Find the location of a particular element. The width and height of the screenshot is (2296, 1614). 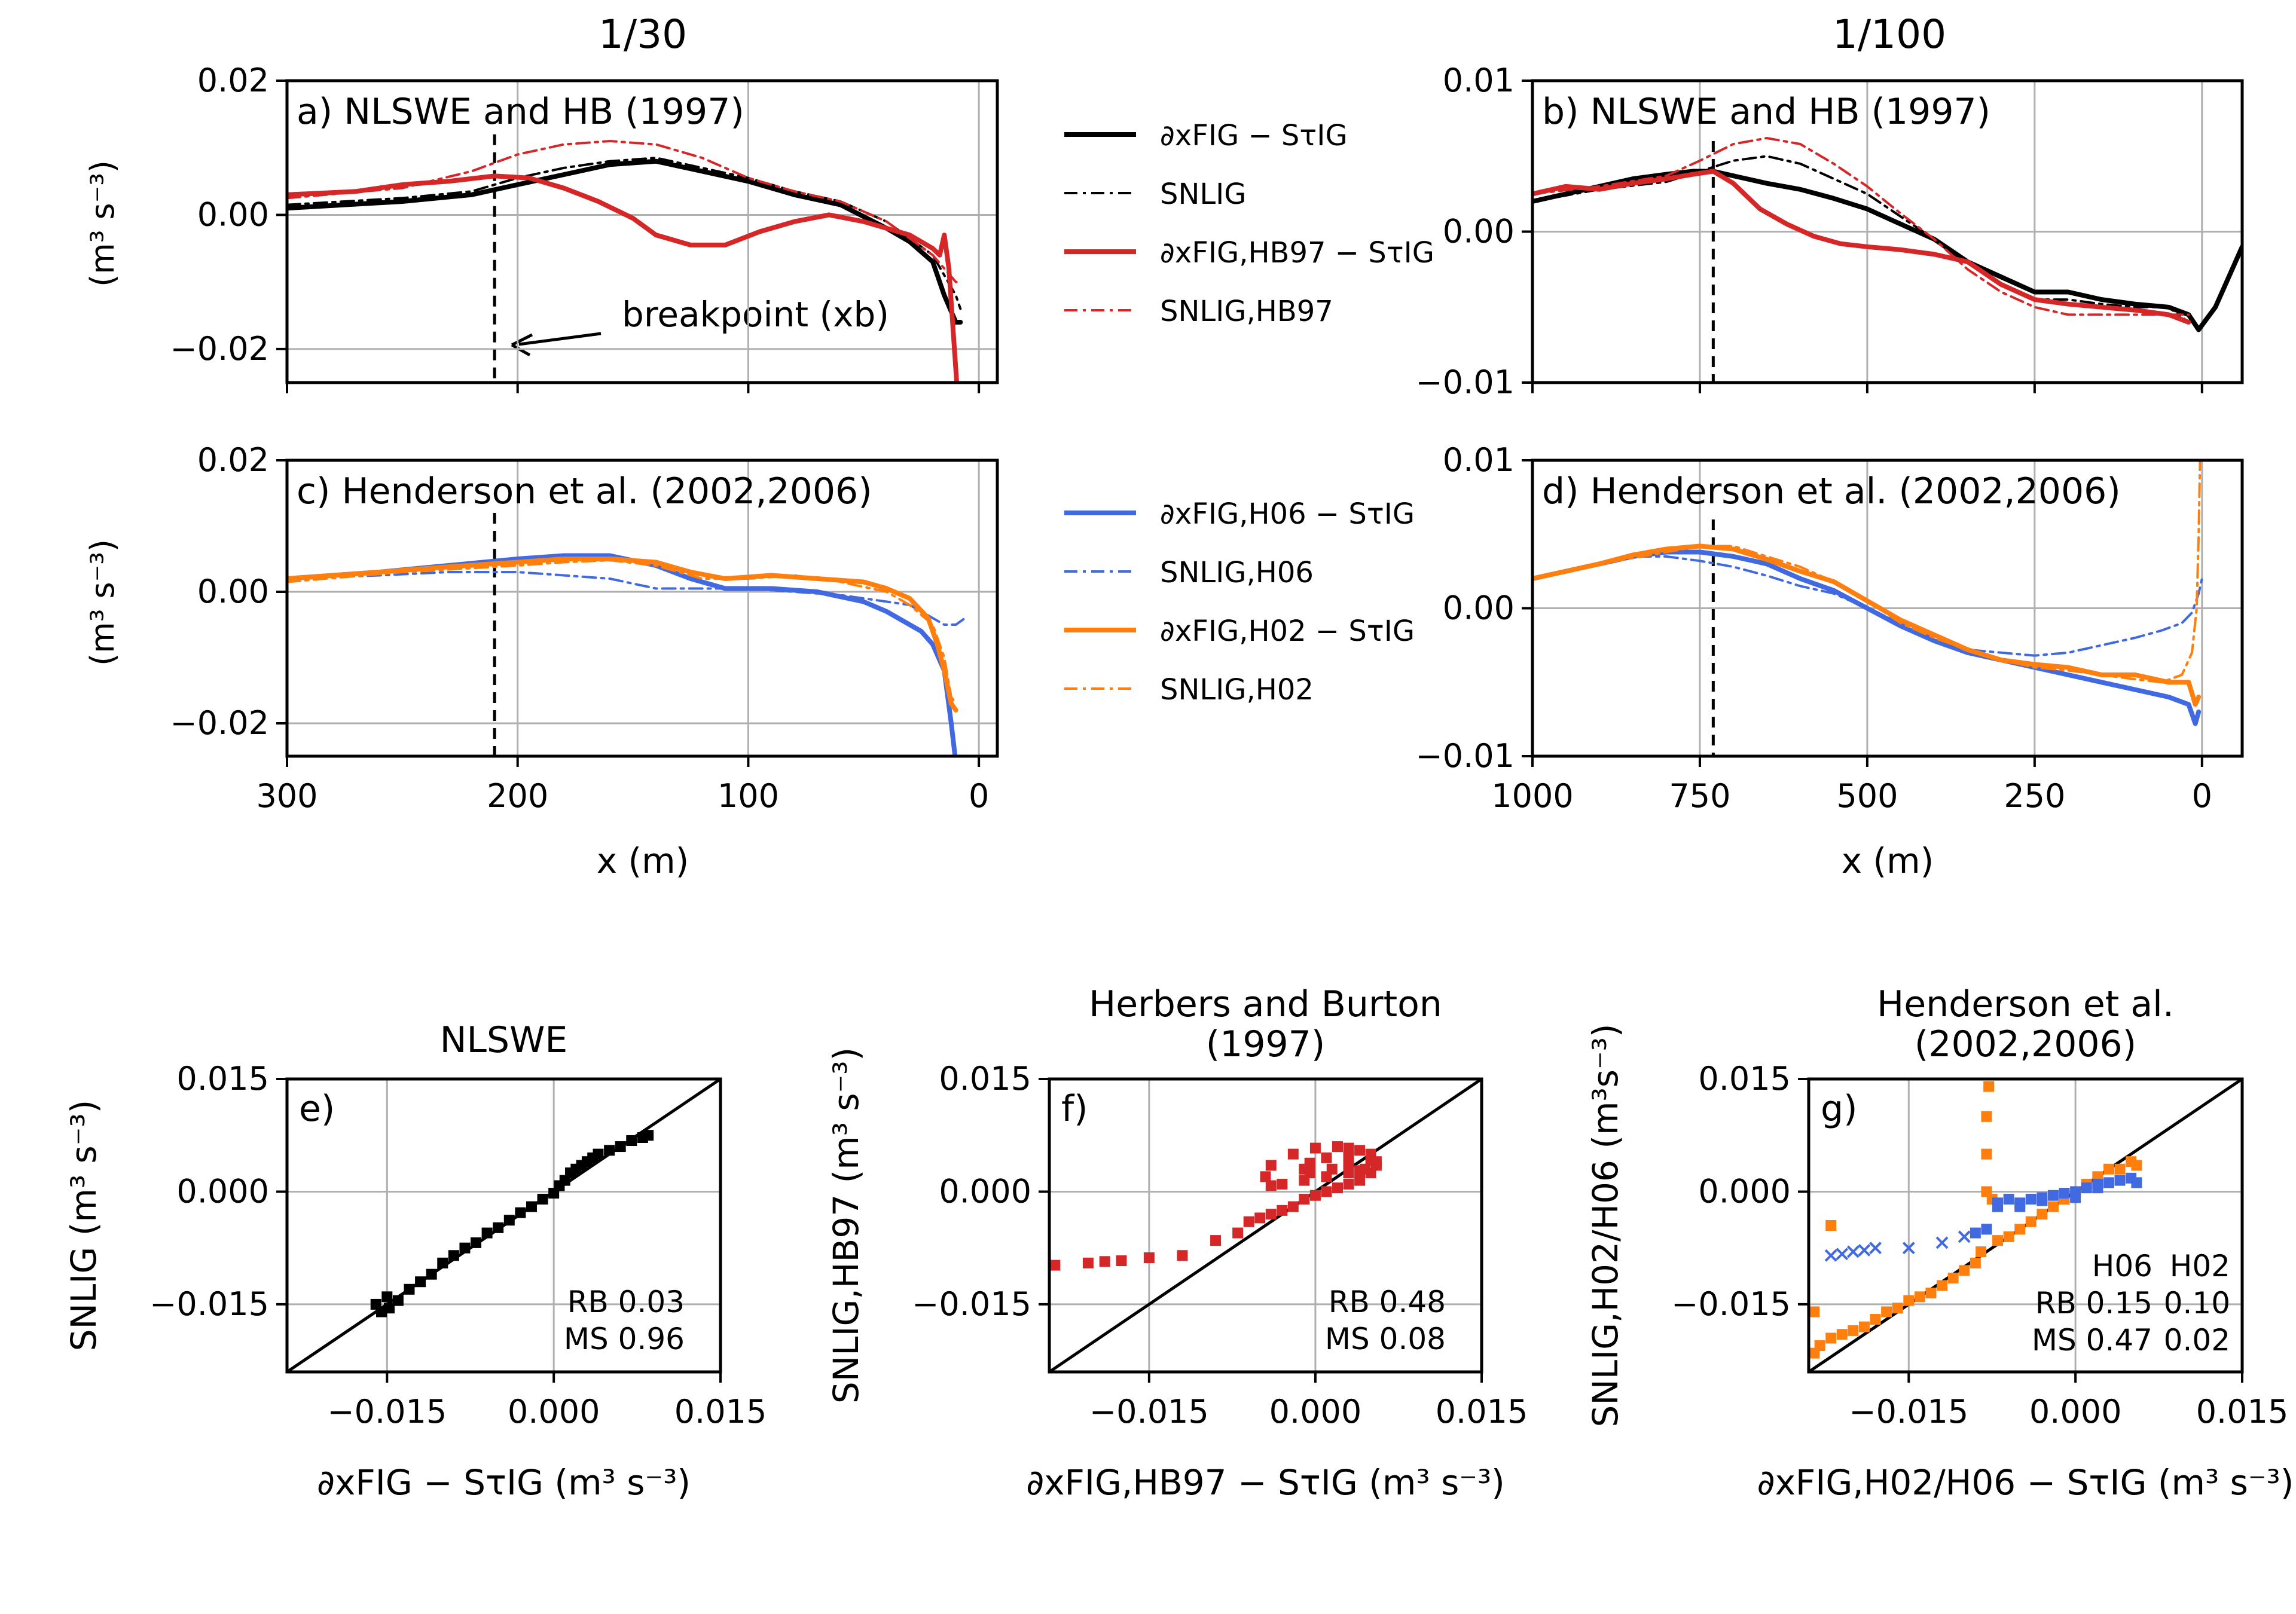

ytick-label: −0.015 is located at coordinates (971, 1304).